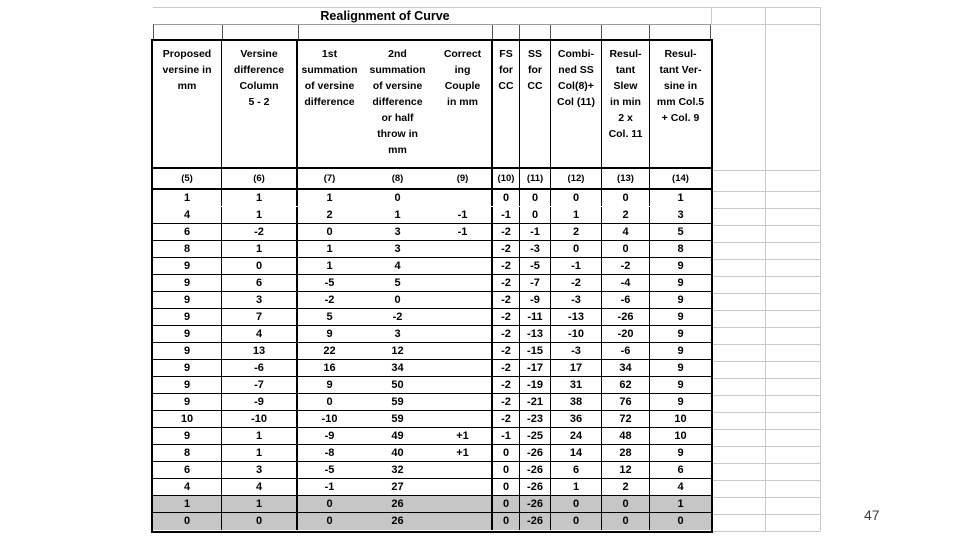 The width and height of the screenshot is (960, 540). I want to click on merged-cell: -9 49 +1, so click(395, 436).